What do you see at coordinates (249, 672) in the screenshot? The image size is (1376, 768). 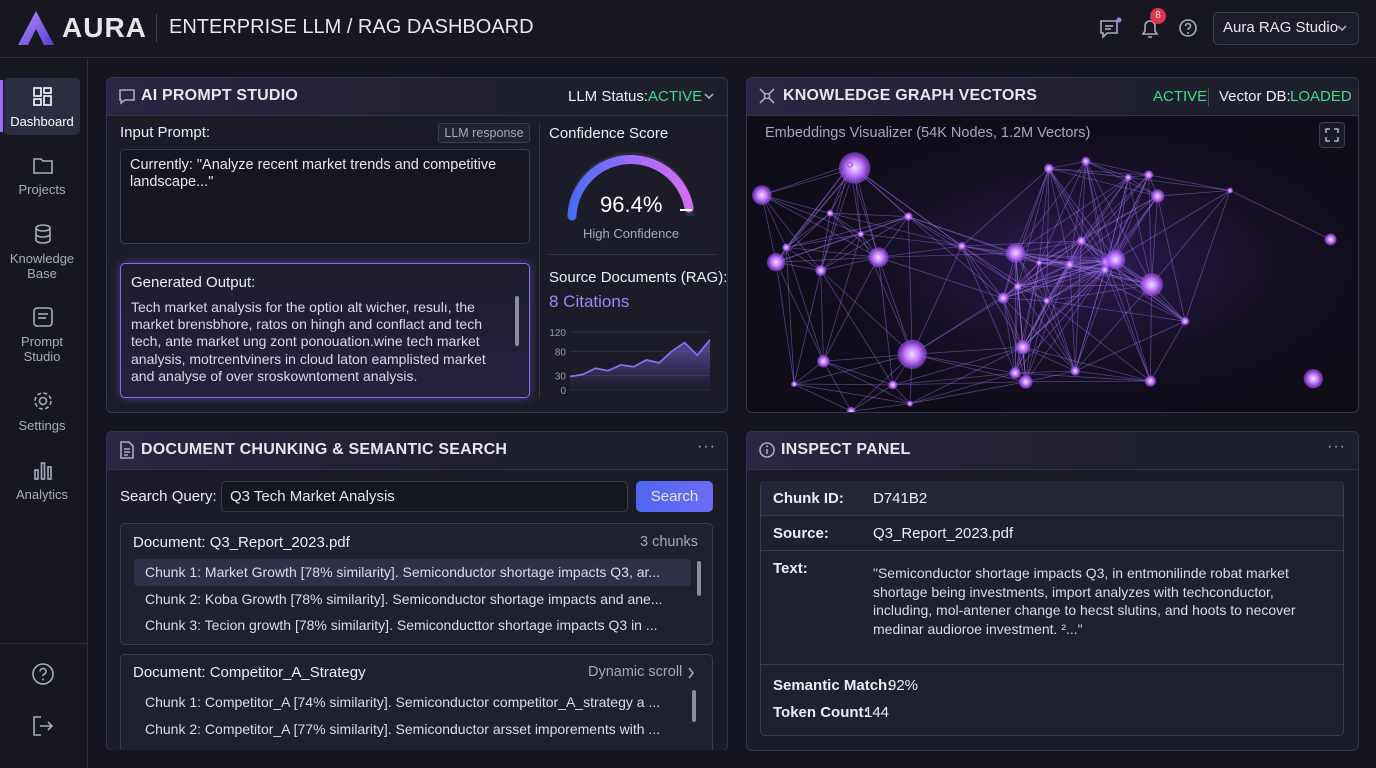 I see `document-name: Document: Competitor_A_Strategy` at bounding box center [249, 672].